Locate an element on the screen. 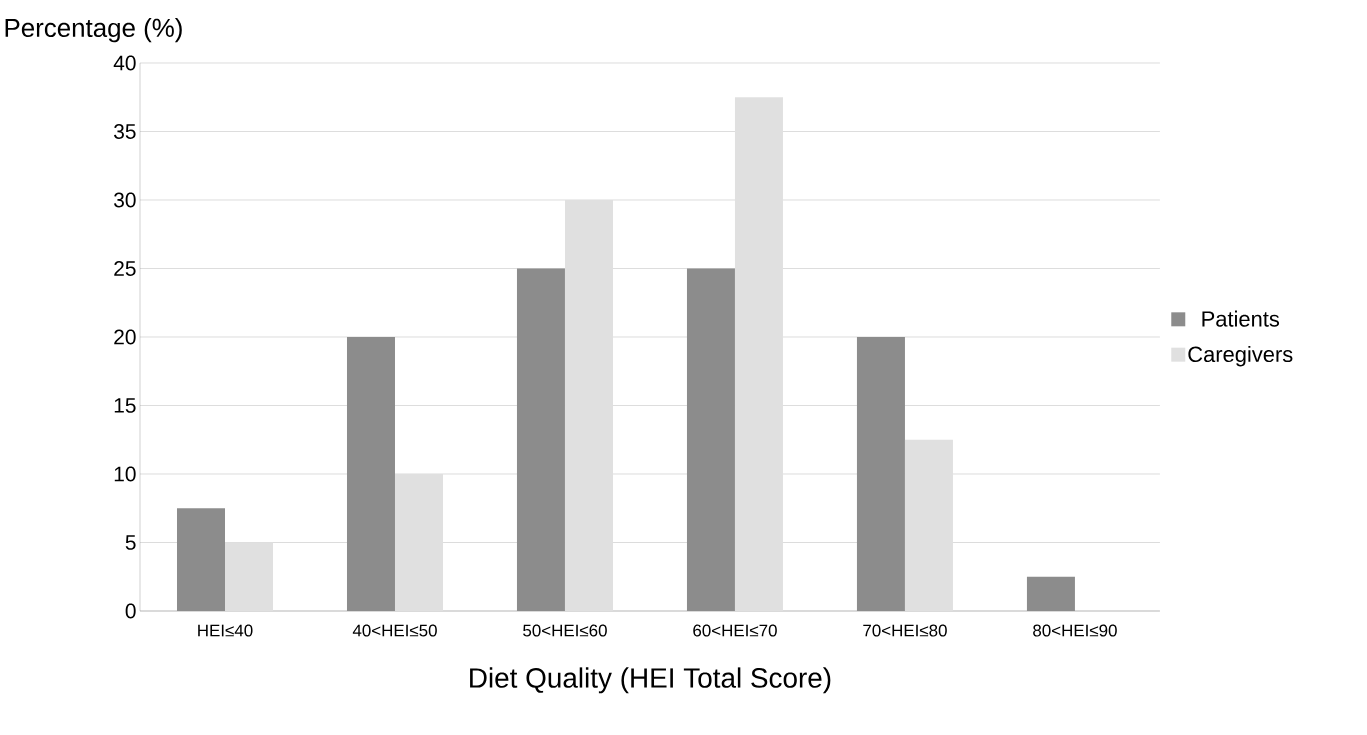 The height and width of the screenshot is (735, 1367). y-tick-label: 40 is located at coordinates (124, 63).